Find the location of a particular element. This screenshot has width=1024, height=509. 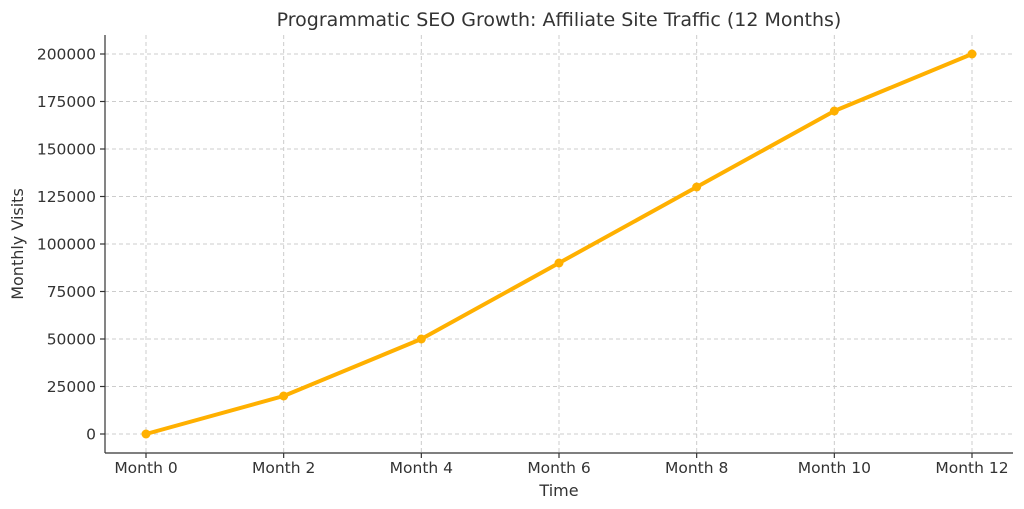

x-tick-label: Month 2 is located at coordinates (283, 468).